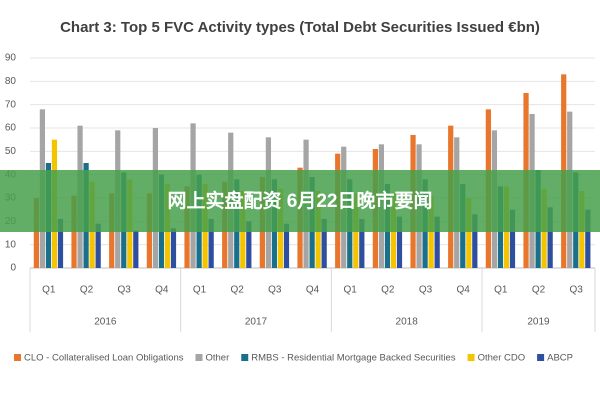 This screenshot has width=600, height=400. I want to click on legend-label: ABCP, so click(560, 358).